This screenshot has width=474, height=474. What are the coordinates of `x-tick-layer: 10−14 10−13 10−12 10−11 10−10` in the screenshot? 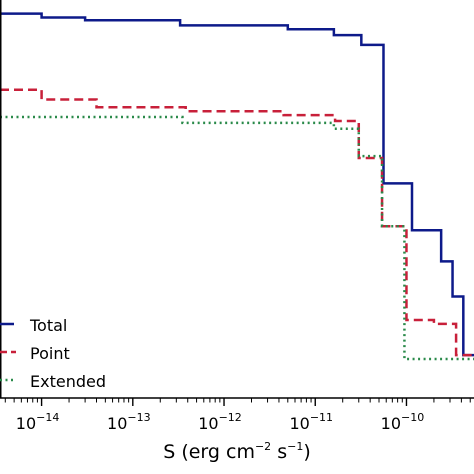 It's located at (237, 415).